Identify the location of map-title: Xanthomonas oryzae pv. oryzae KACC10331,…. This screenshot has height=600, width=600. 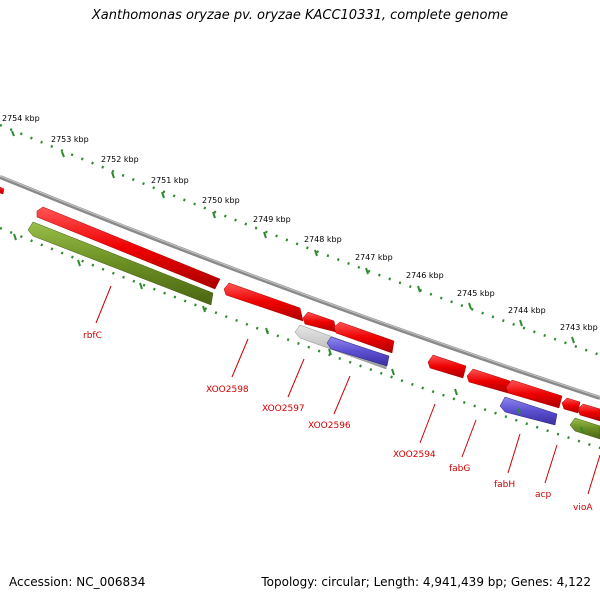
(300, 15).